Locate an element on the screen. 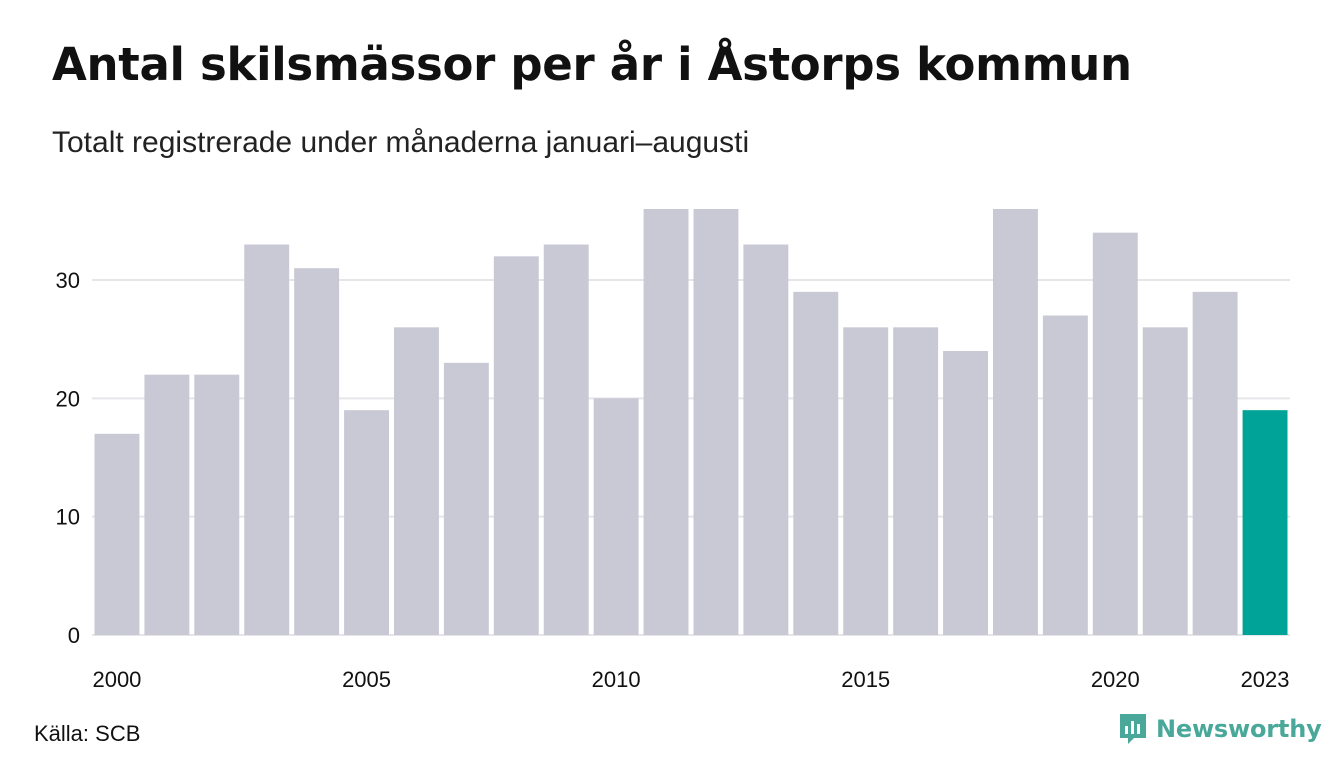 This screenshot has height=780, width=1340. bar-2018 is located at coordinates (1015, 422).